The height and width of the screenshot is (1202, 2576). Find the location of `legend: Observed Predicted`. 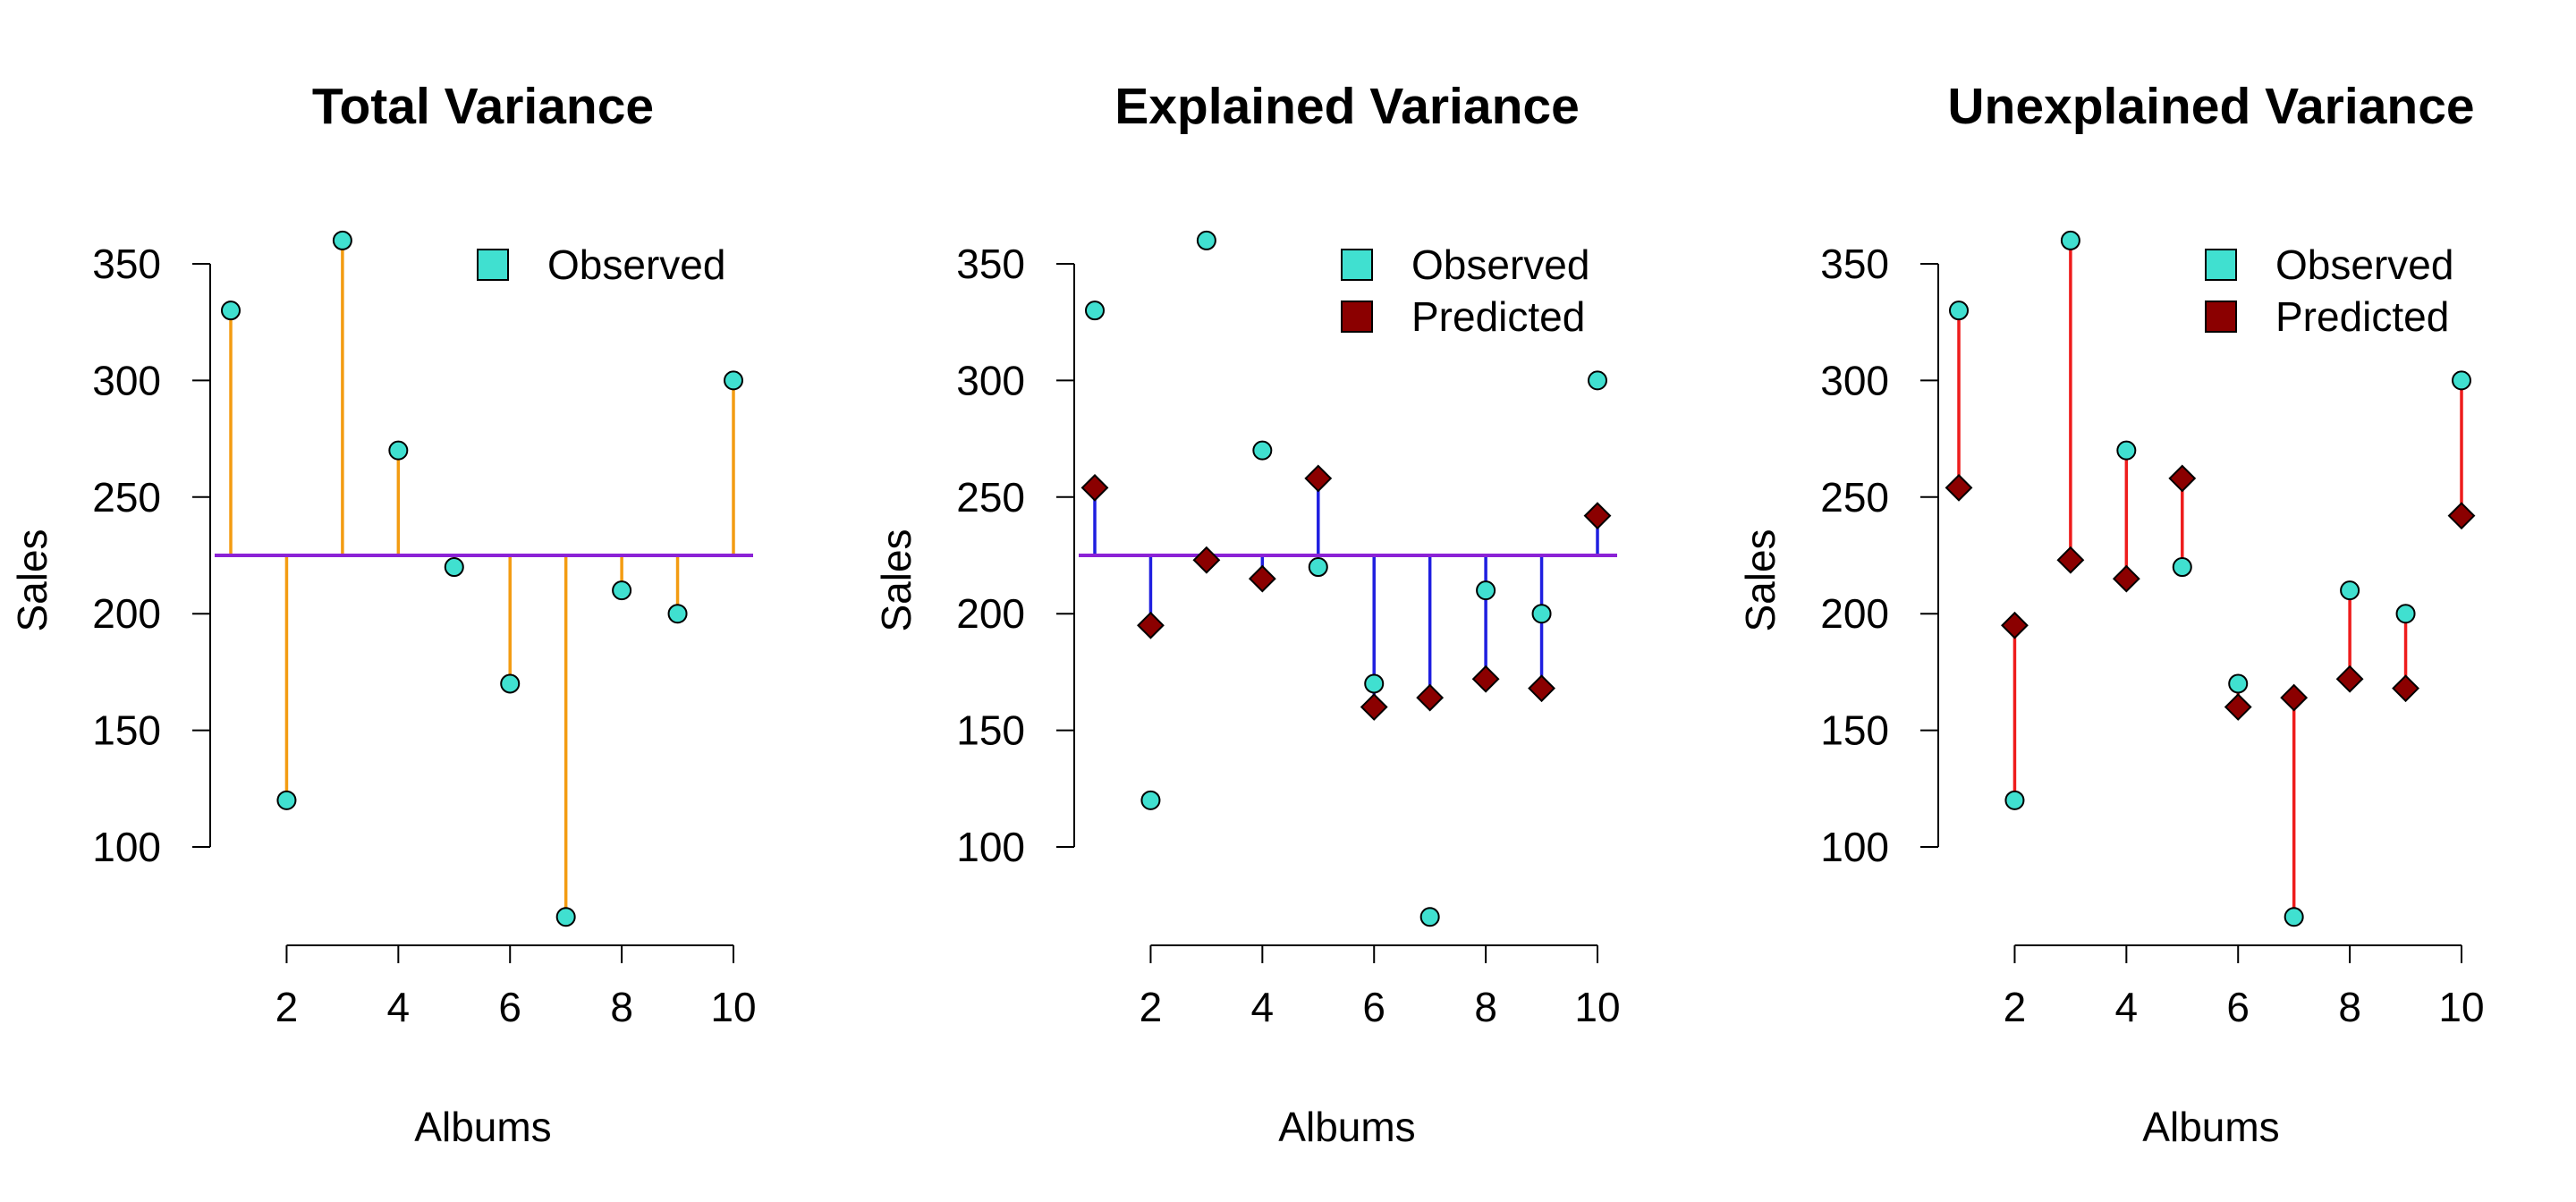

legend: Observed Predicted is located at coordinates (1465, 290).